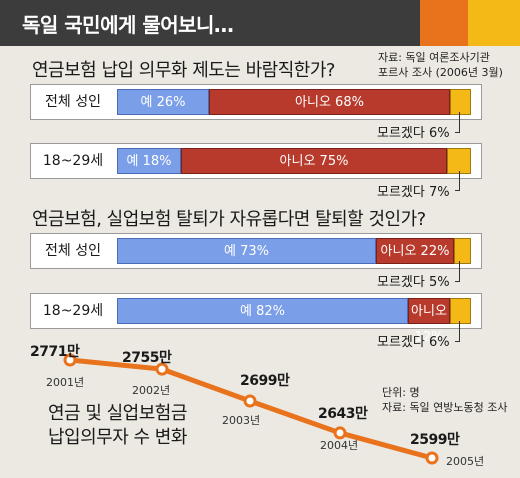 This screenshot has height=478, width=520. What do you see at coordinates (151, 390) in the screenshot?
I see `year-label: 2002년` at bounding box center [151, 390].